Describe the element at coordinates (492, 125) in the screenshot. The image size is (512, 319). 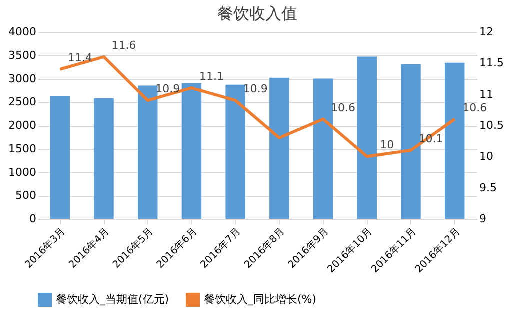
I see `y2-tick-label: 10.5` at that location.